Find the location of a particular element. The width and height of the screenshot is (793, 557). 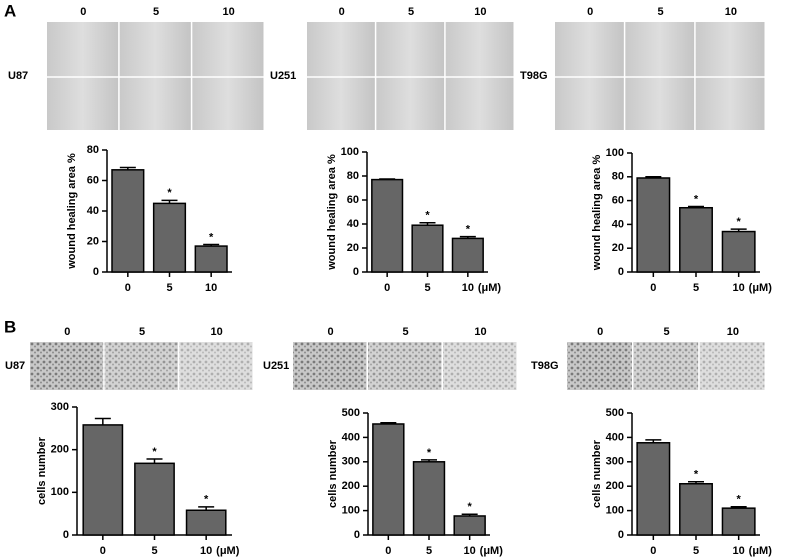

panel-label: A is located at coordinates (10, 10).